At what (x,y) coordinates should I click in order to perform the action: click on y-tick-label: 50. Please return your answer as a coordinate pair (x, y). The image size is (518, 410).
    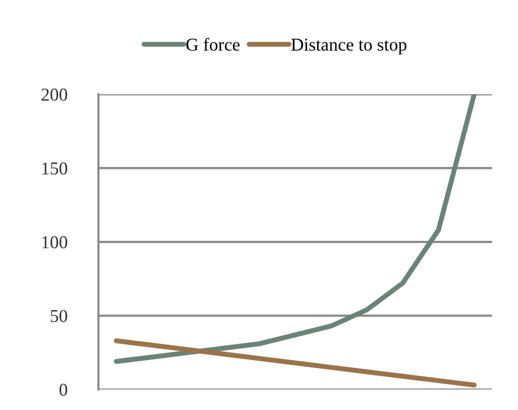
    Looking at the image, I should click on (59, 316).